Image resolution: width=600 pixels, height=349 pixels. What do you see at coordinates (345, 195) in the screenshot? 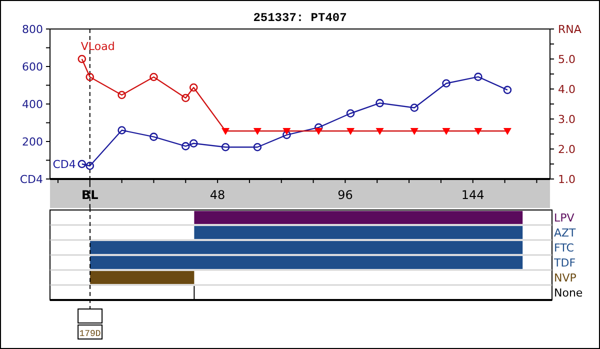
I see `x-tick-label: 96` at bounding box center [345, 195].